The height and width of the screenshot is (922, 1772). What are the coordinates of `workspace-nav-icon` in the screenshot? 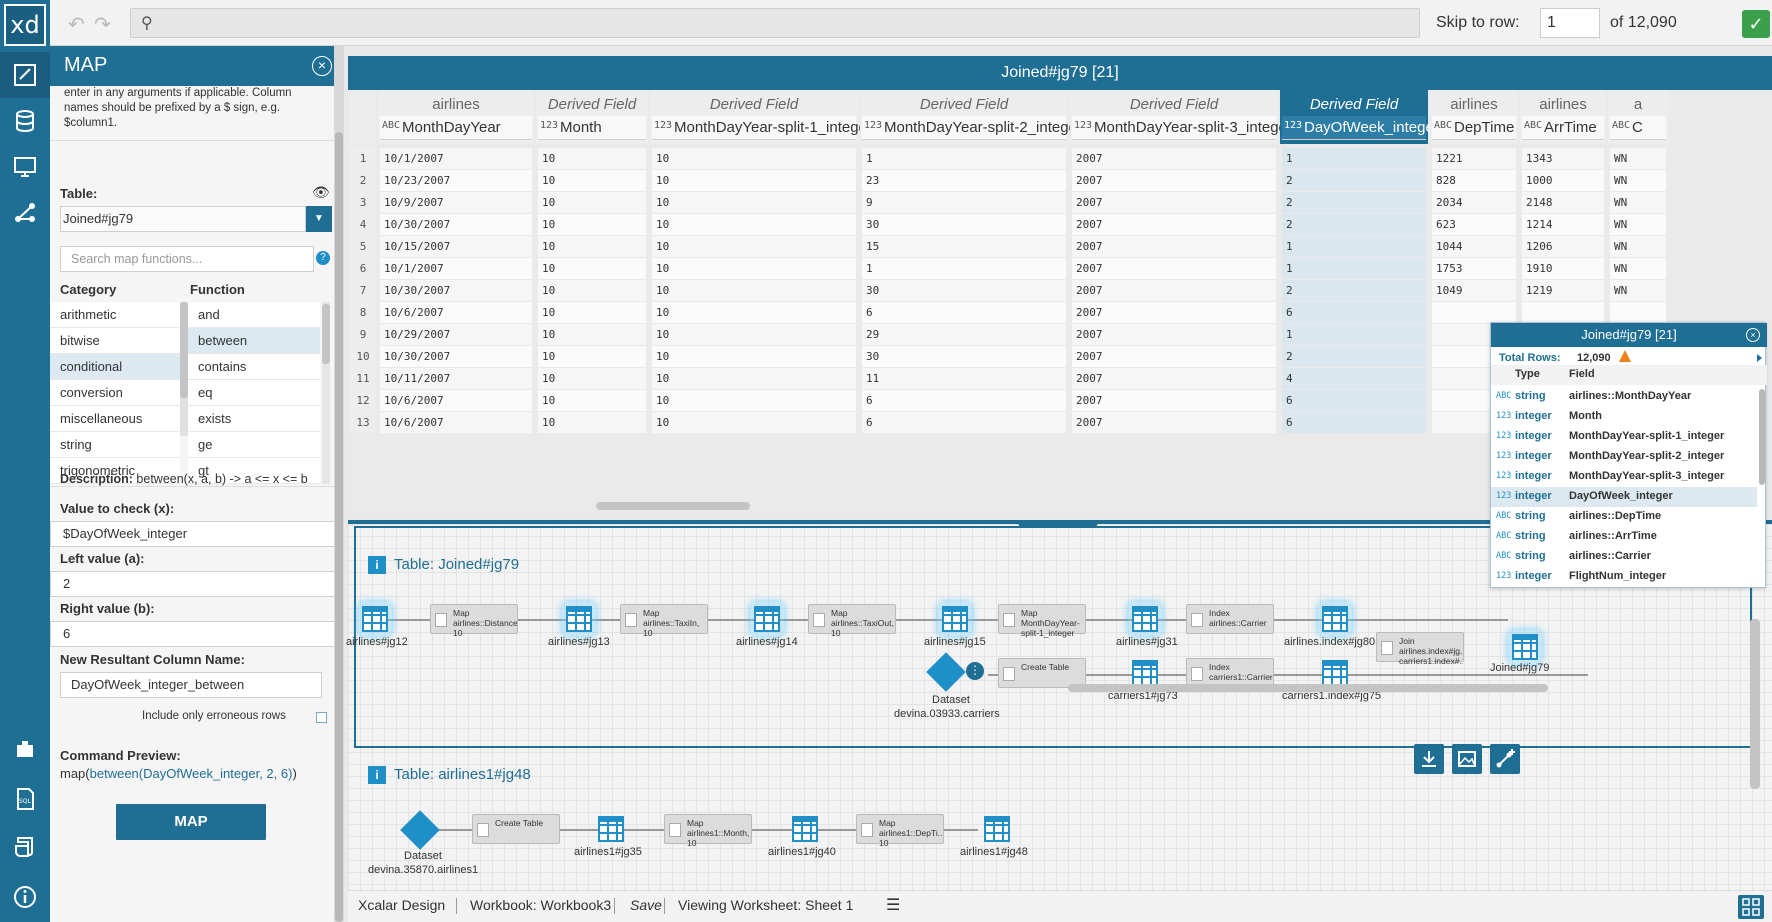 It's located at (25, 75).